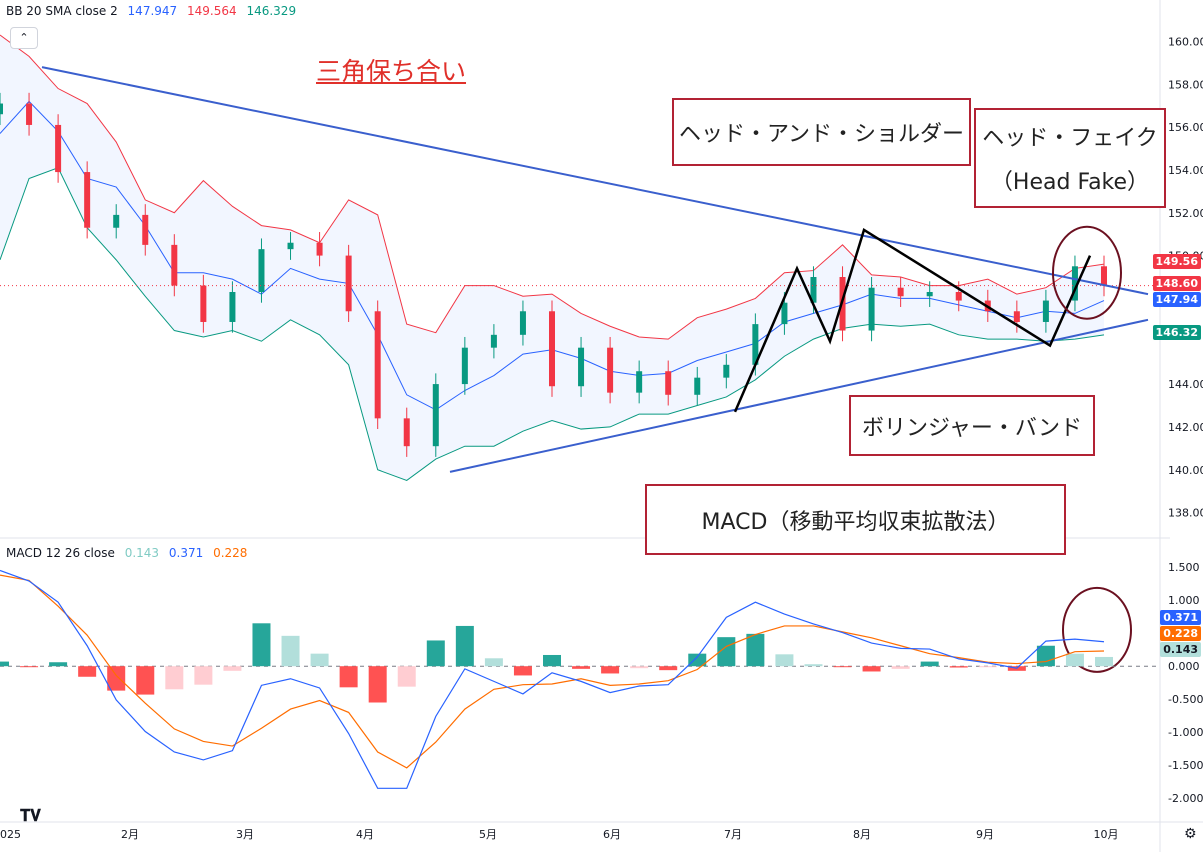 Image resolution: width=1203 pixels, height=852 pixels. What do you see at coordinates (1180, 649) in the screenshot?
I see `hist-price-tag: 0.143` at bounding box center [1180, 649].